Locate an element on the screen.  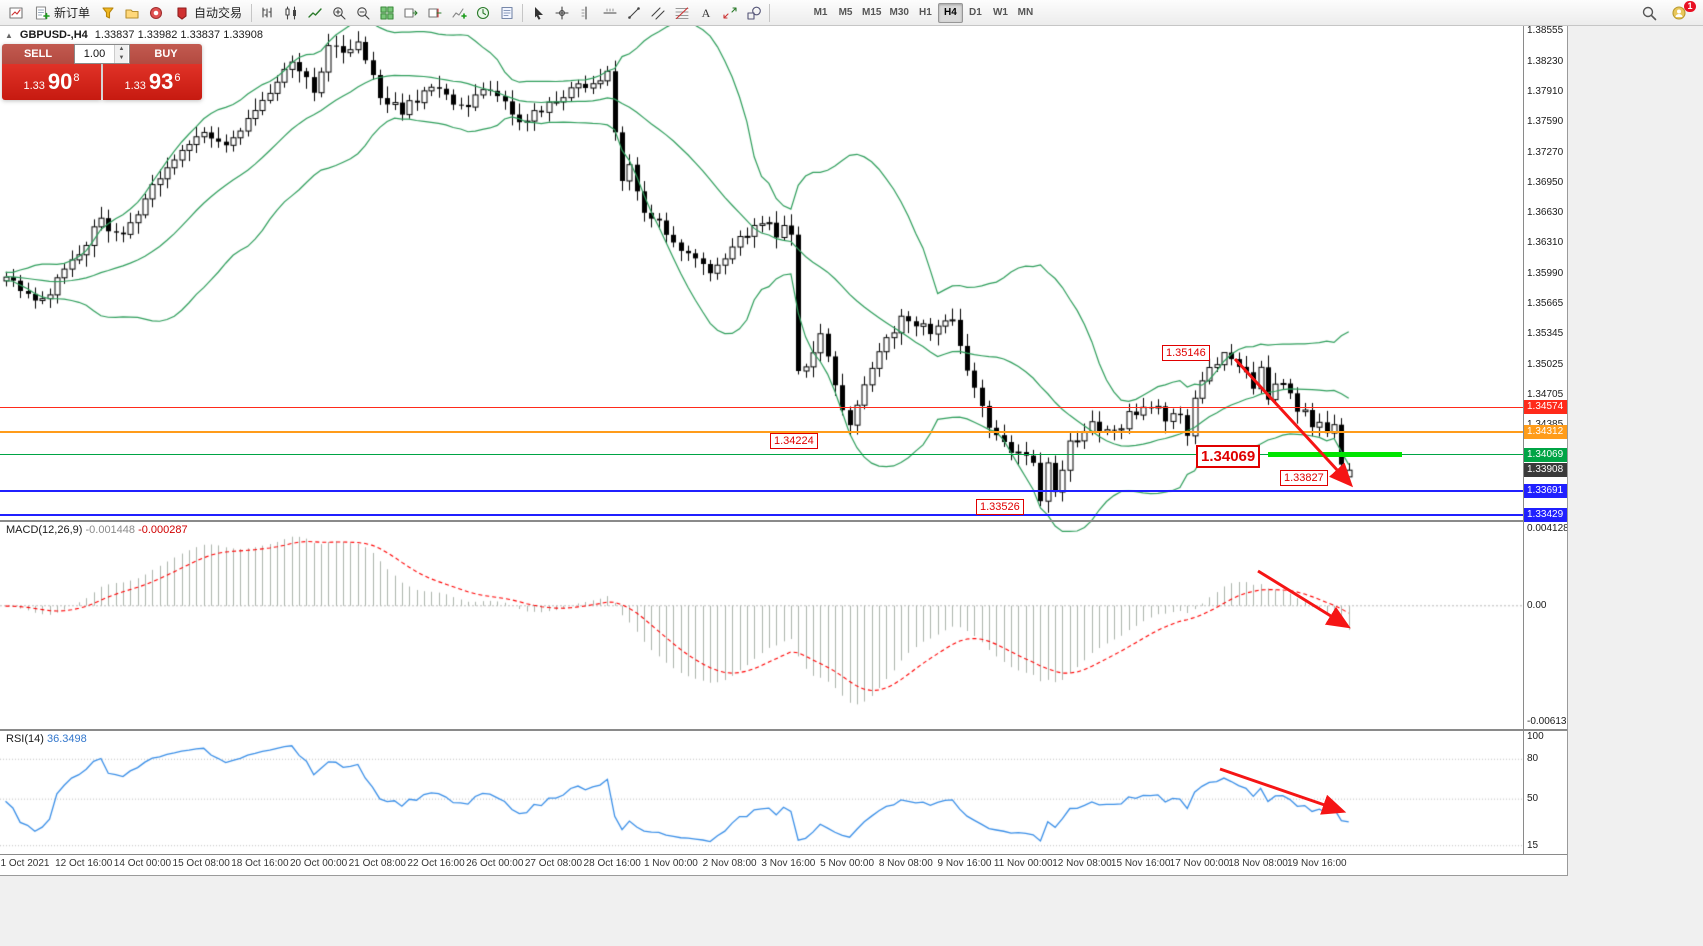
time-axis-label: 3 Nov 16:00 is located at coordinates (788, 863).